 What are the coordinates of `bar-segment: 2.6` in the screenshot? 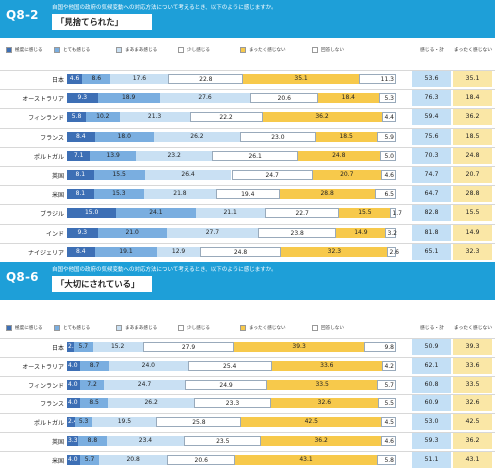 It's located at (393, 251).